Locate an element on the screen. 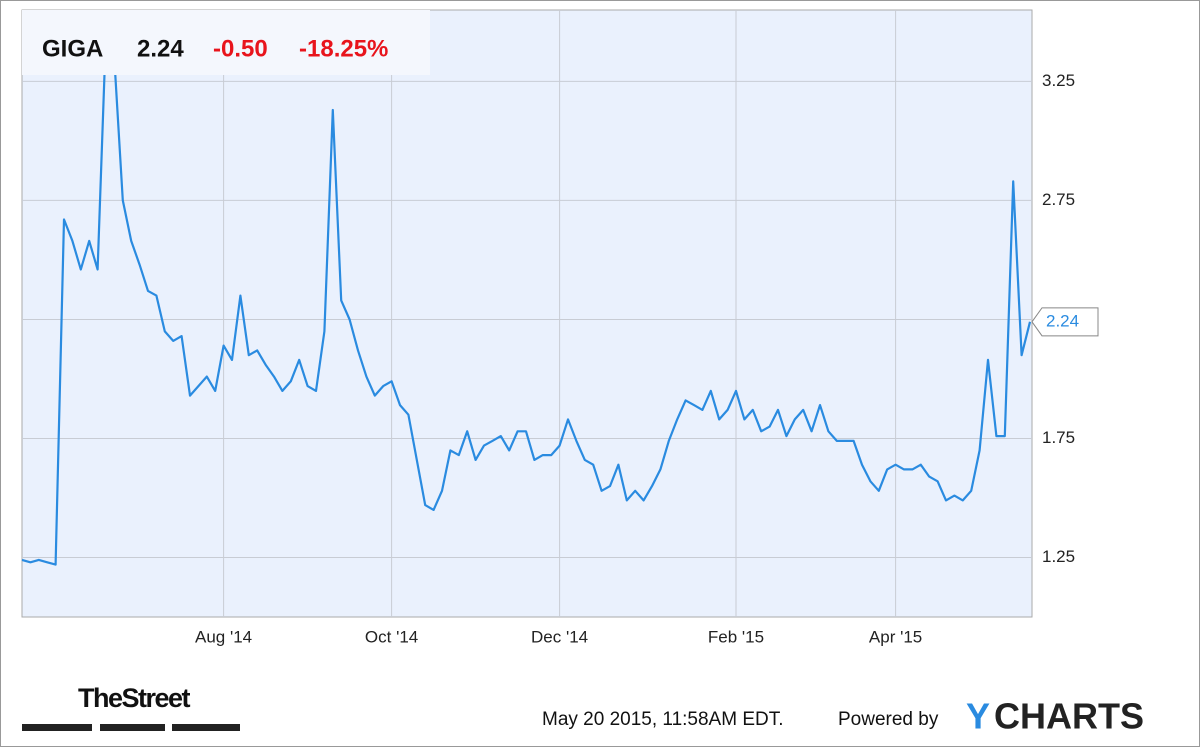 The width and height of the screenshot is (1200, 747). ticker: GIGA is located at coordinates (72, 48).